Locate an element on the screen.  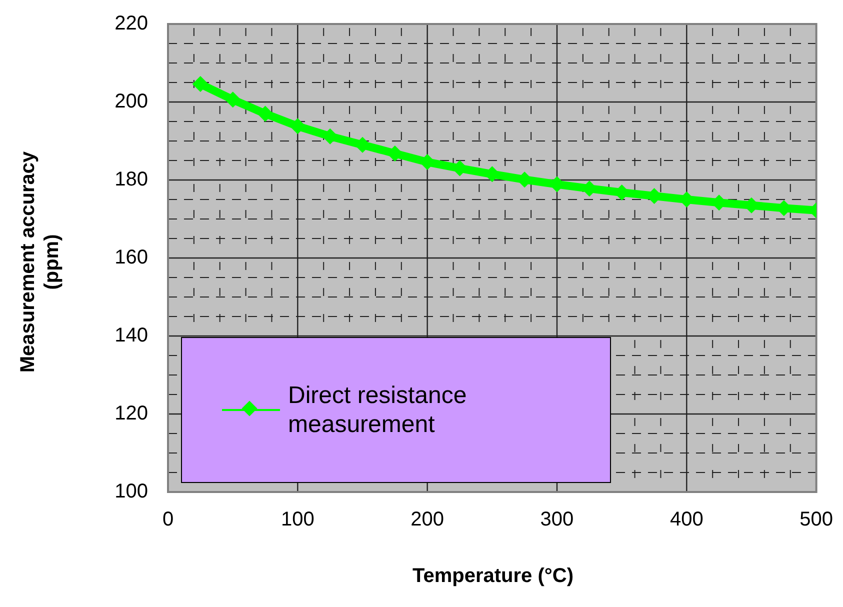
legend-label: Direct resistance measurement is located at coordinates (378, 410).